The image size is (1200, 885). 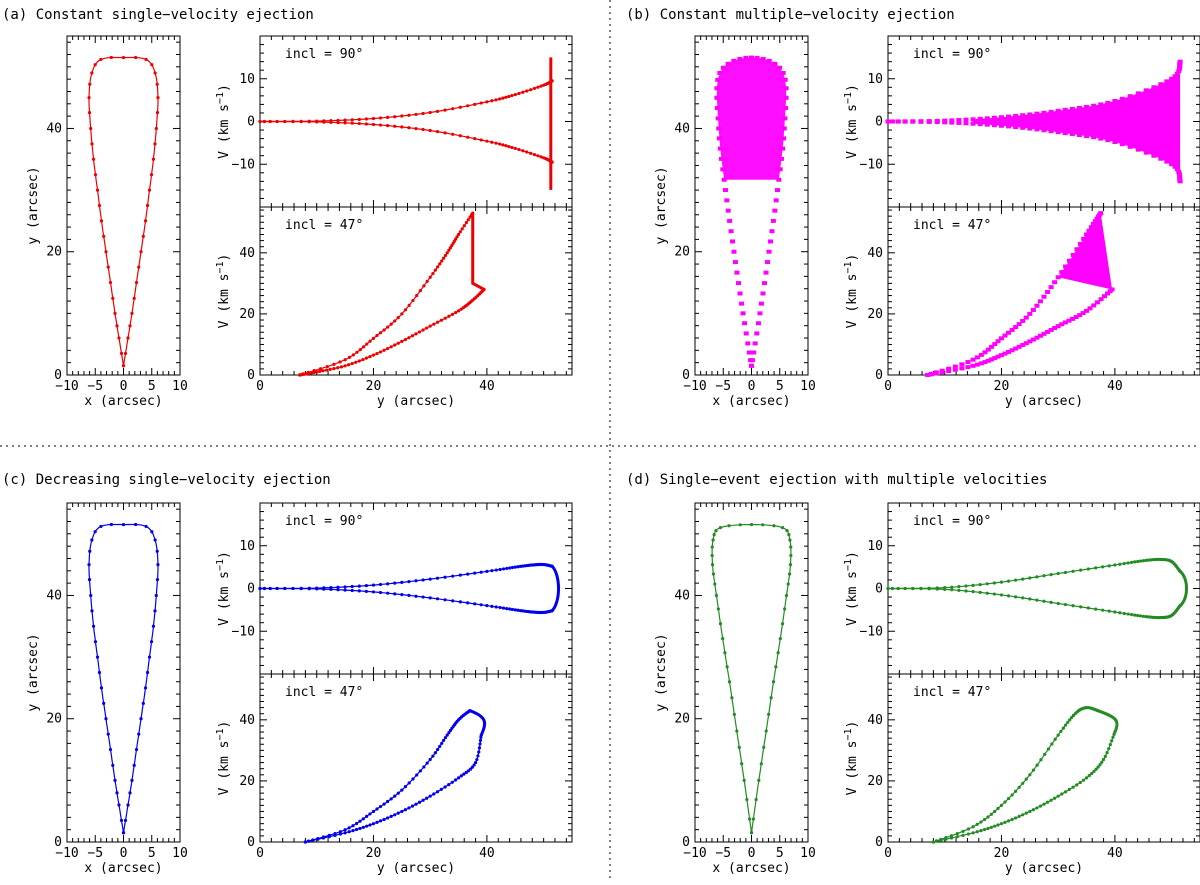 What do you see at coordinates (1034, 574) in the screenshot?
I see `pv90-upper-line` at bounding box center [1034, 574].